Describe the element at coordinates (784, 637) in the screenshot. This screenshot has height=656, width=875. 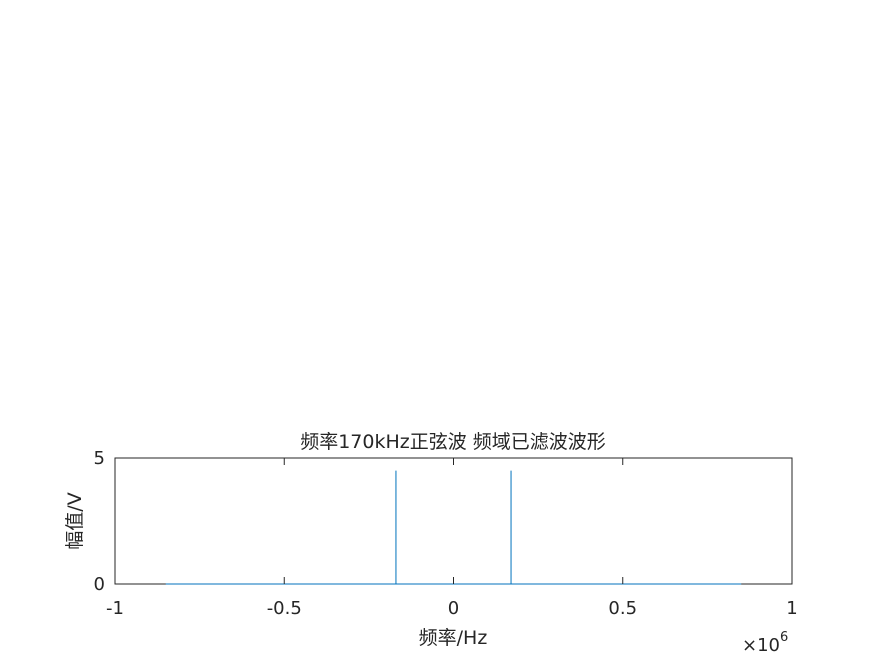
I see `x-axis-exponent-power: 6` at that location.